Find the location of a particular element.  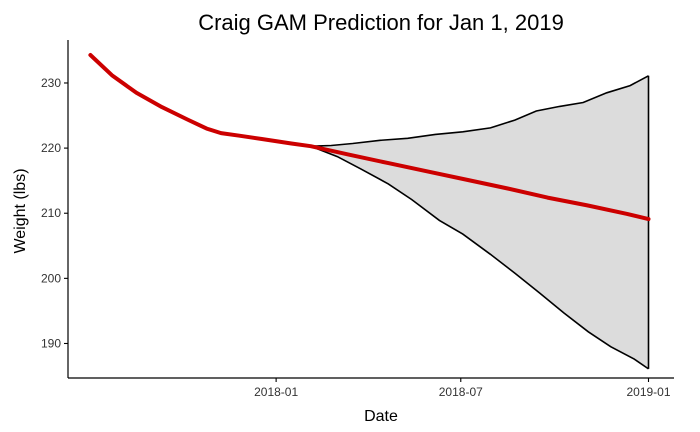

chart-title: Craig GAM Prediction for Jan 1, 2019 is located at coordinates (381, 22).